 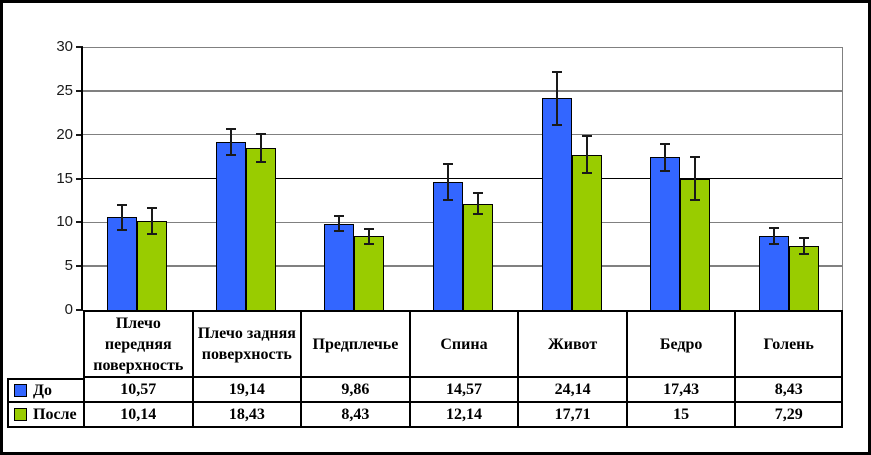 I want to click on legend-swatch-before, so click(x=20, y=390).